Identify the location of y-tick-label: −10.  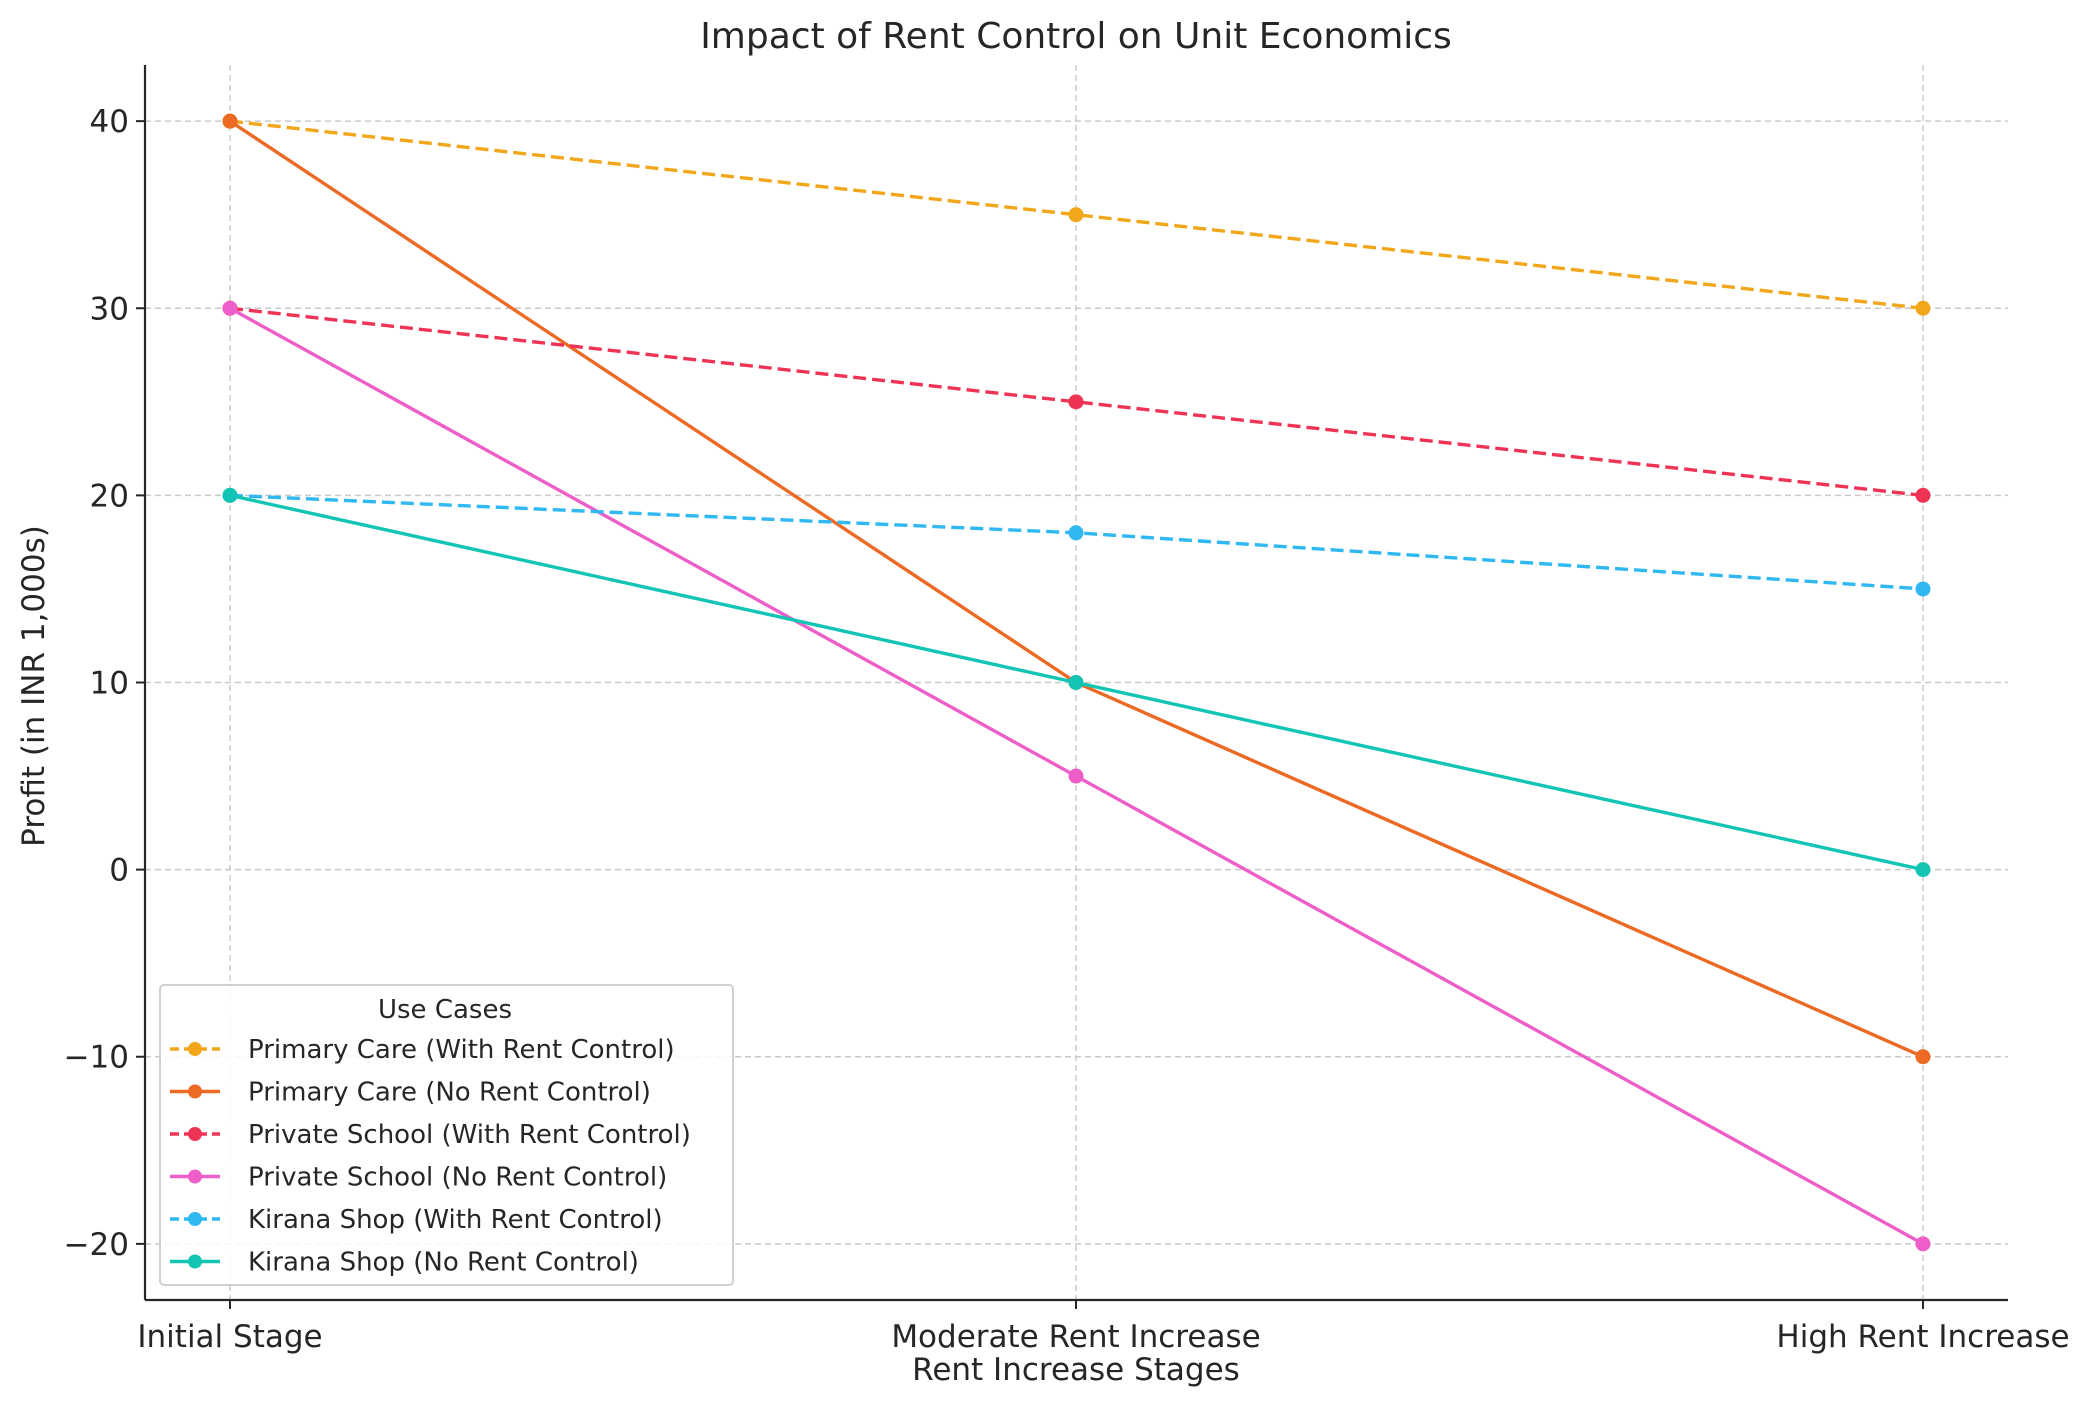
(96, 1058).